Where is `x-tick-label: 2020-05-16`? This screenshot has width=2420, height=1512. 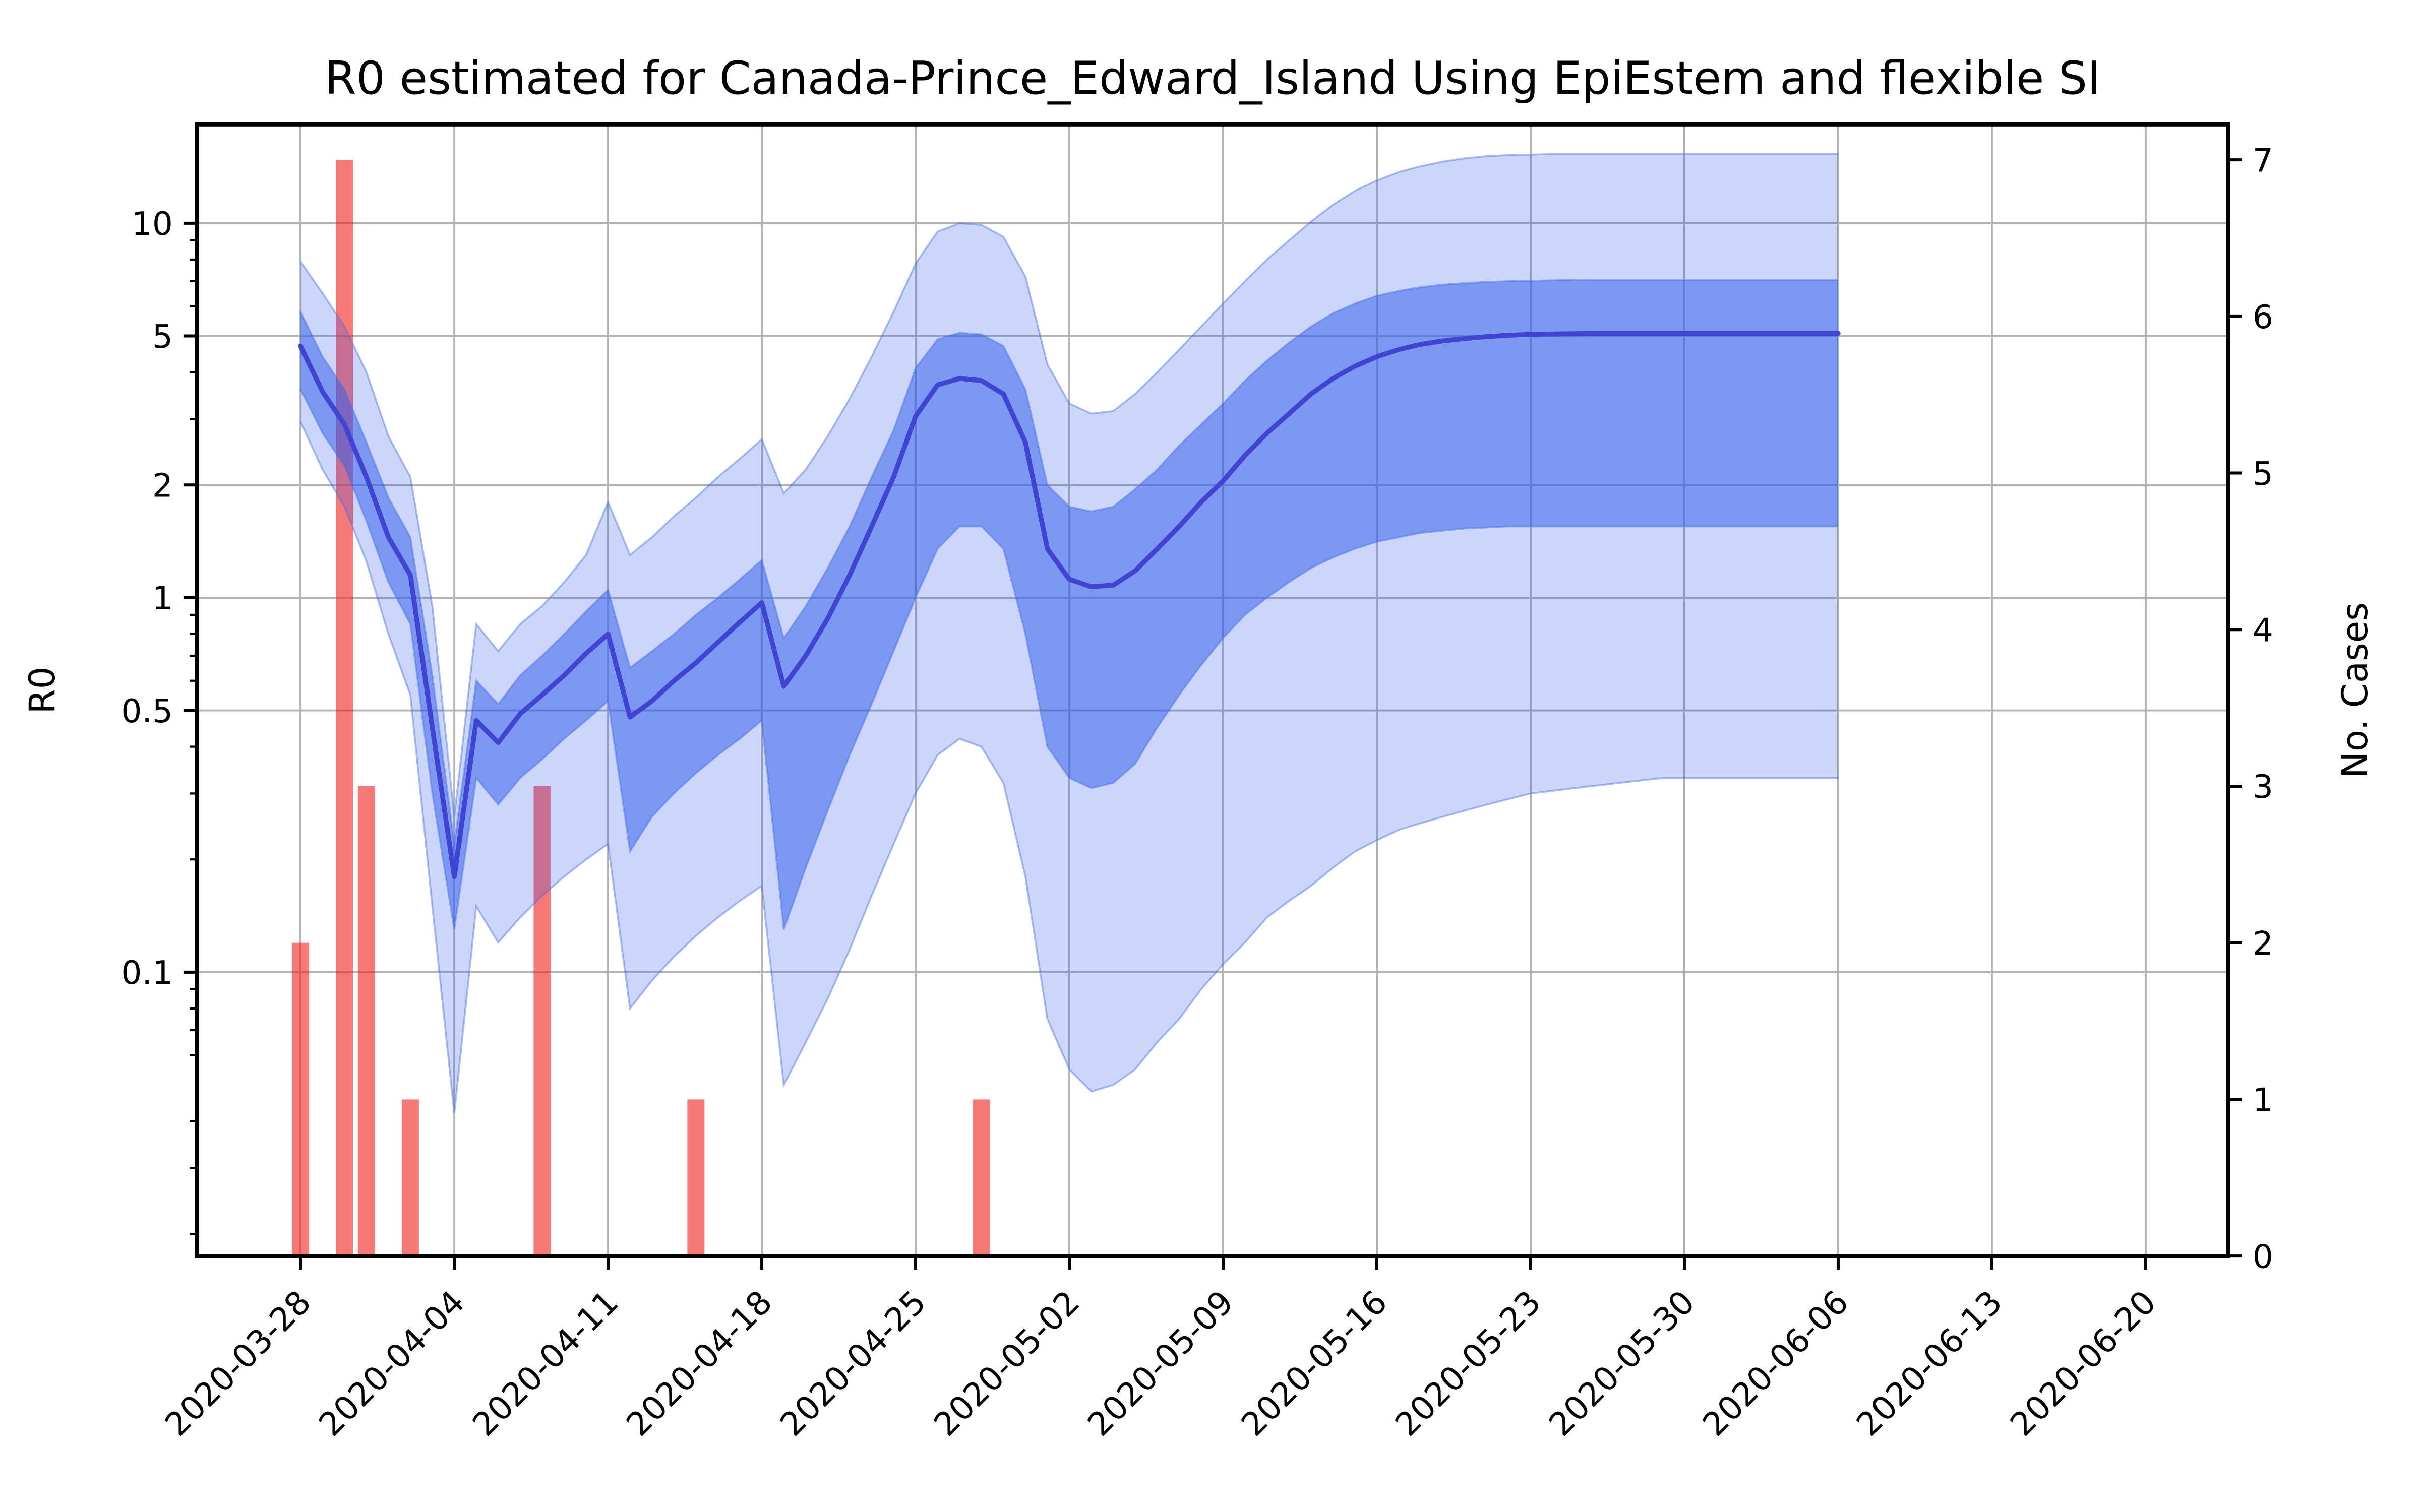 x-tick-label: 2020-05-16 is located at coordinates (1314, 1363).